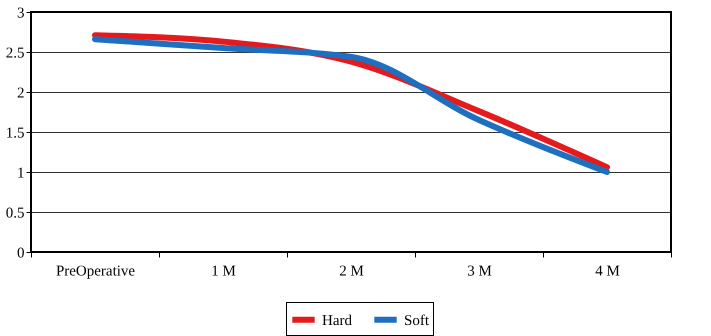 The image size is (711, 336). I want to click on x-tick-label: 3 M, so click(479, 272).